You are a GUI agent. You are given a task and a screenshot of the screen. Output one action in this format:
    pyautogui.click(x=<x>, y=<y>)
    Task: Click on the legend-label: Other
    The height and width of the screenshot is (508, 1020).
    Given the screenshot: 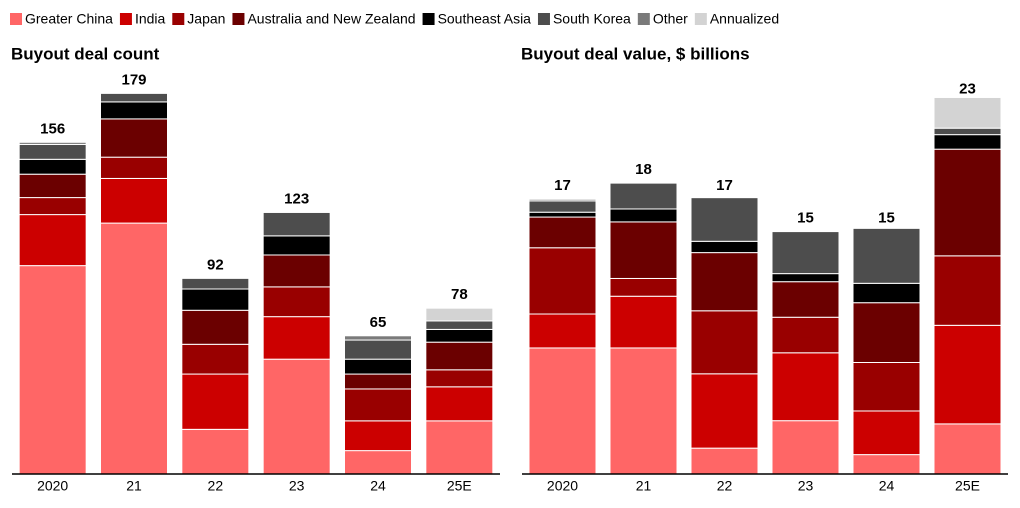 What is the action you would take?
    pyautogui.click(x=670, y=19)
    